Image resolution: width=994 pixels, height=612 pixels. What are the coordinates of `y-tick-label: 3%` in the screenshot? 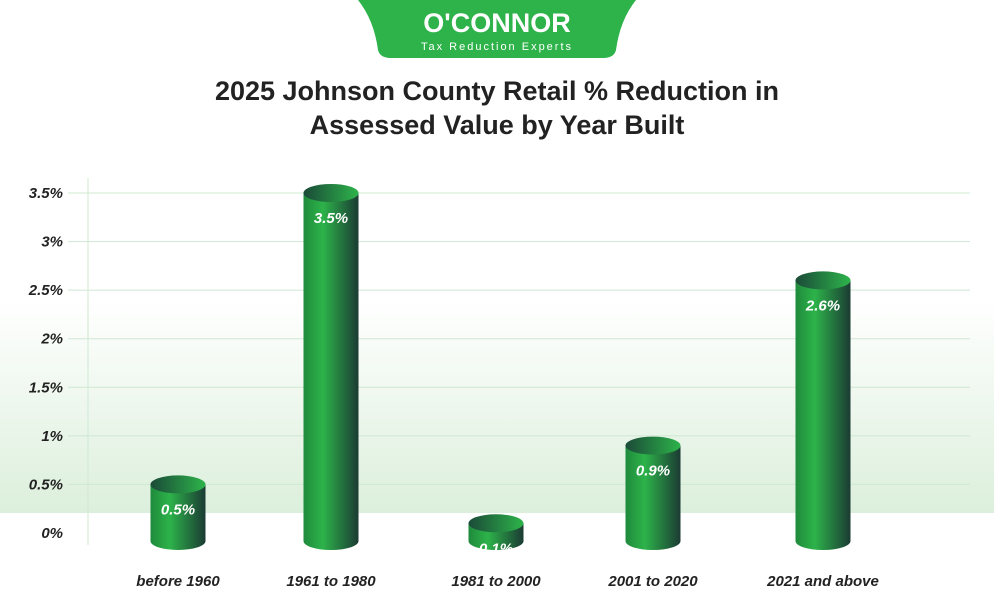 It's located at (52, 242).